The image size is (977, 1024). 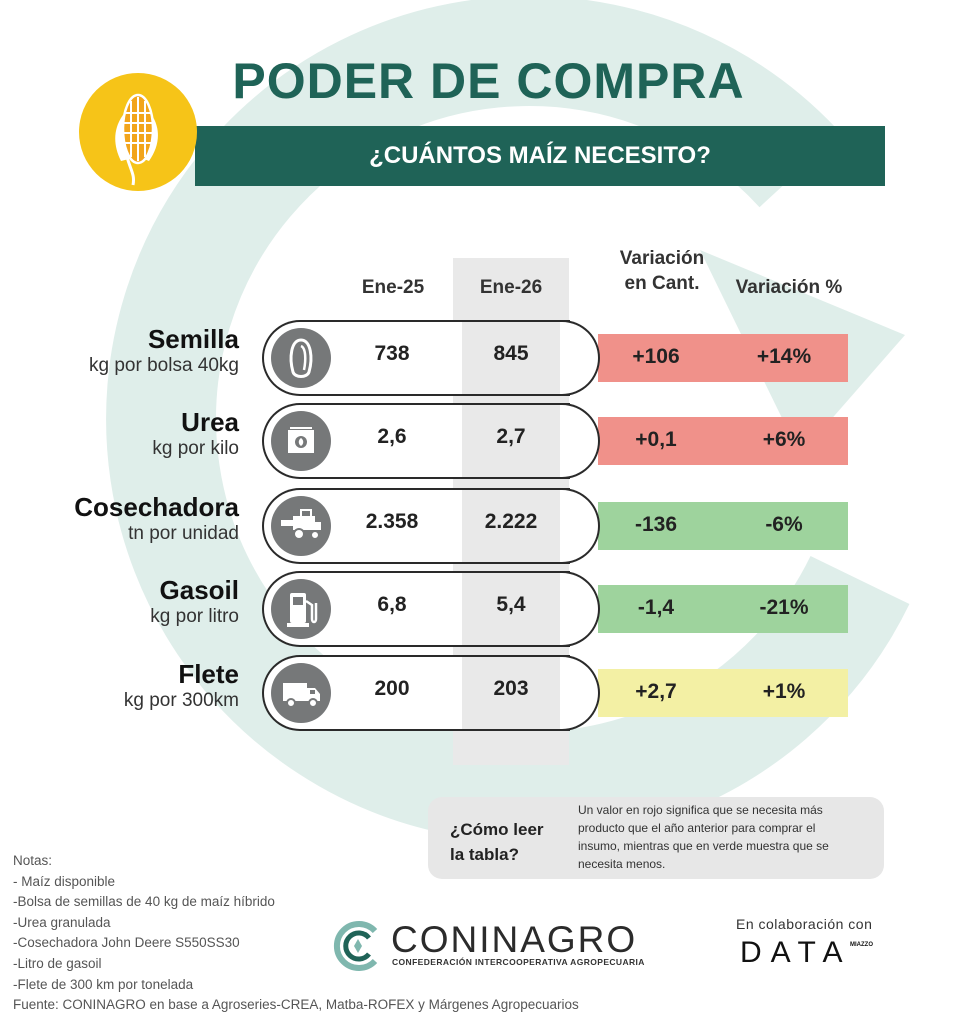 I want to click on table-row: Gasoil kg por litro 6,8 5,4 -1,4 -21%, so click(x=488, y=609).